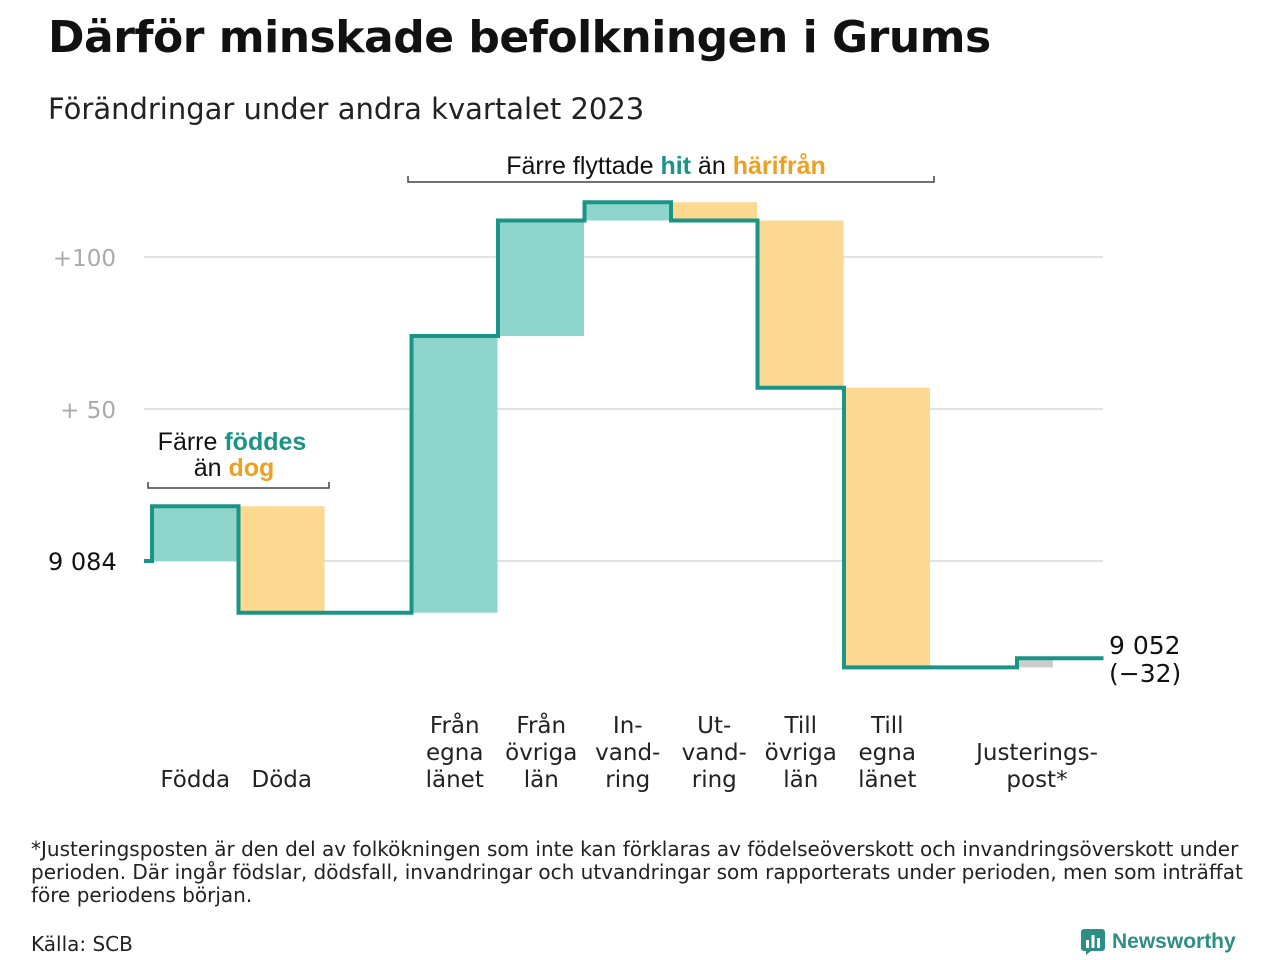  Describe the element at coordinates (1174, 941) in the screenshot. I see `brand-name: Newsworthy` at that location.